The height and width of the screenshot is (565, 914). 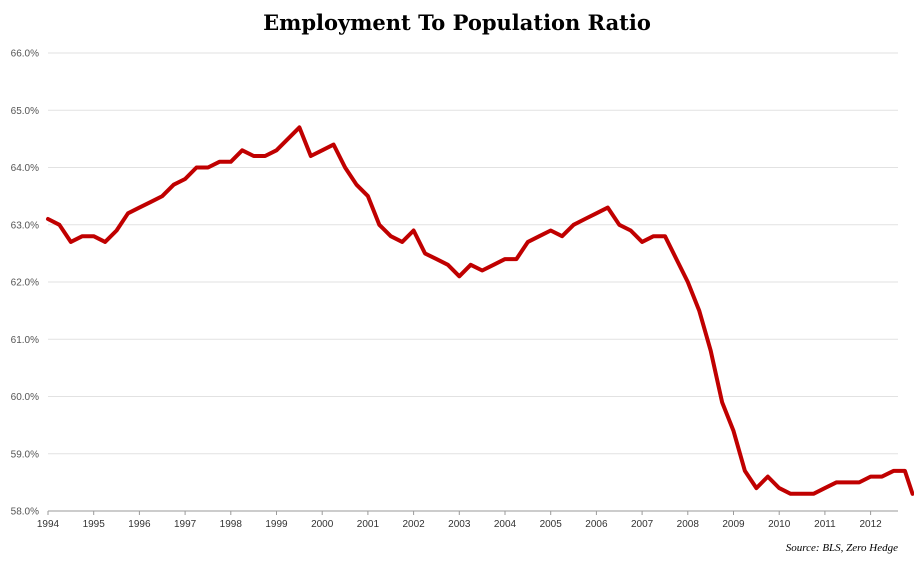 What do you see at coordinates (825, 524) in the screenshot?
I see `x-tick-label: 2011` at bounding box center [825, 524].